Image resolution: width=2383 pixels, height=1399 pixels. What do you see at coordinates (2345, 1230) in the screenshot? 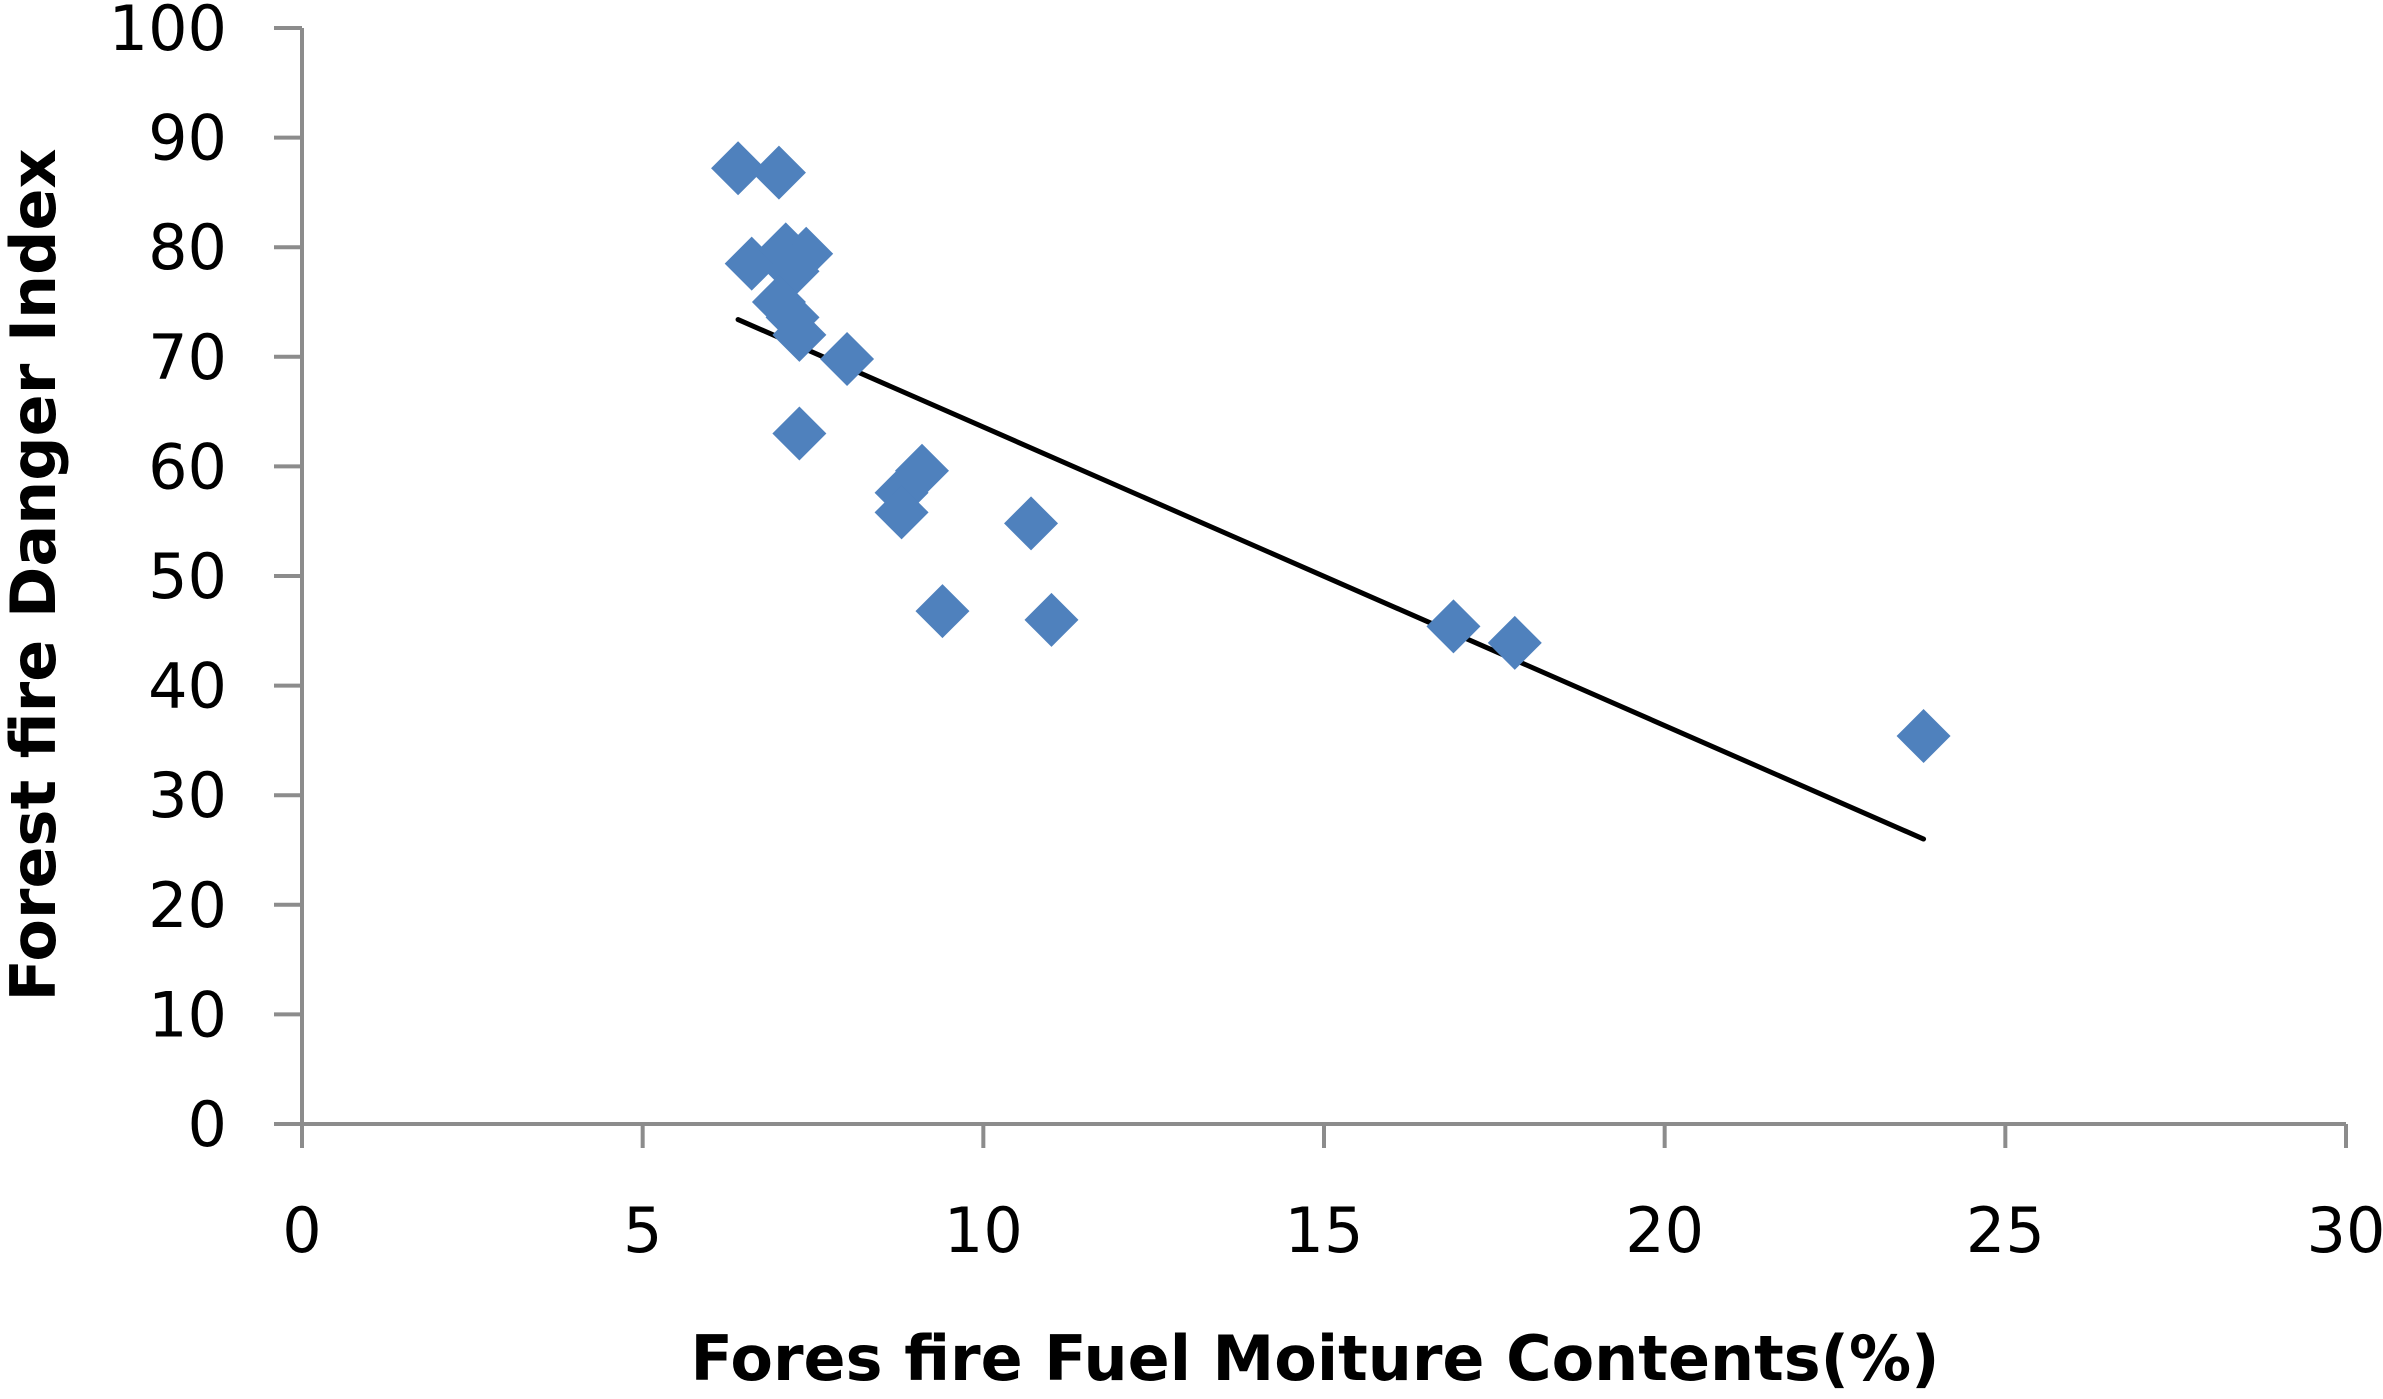
I see `x-tick-label: 30` at bounding box center [2345, 1230].